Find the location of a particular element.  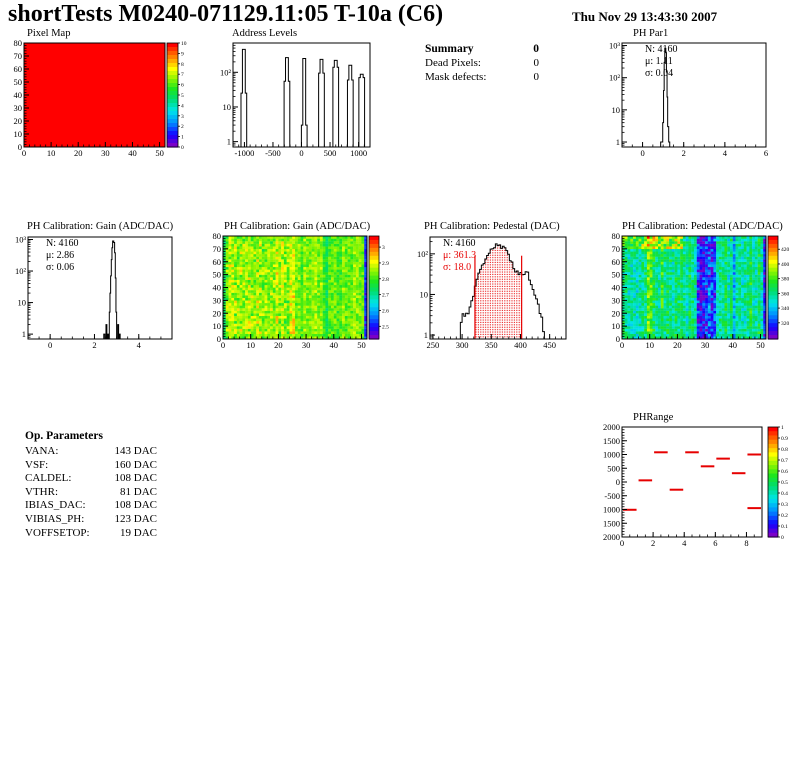

svg-text: 450 is located at coordinates (549, 345).